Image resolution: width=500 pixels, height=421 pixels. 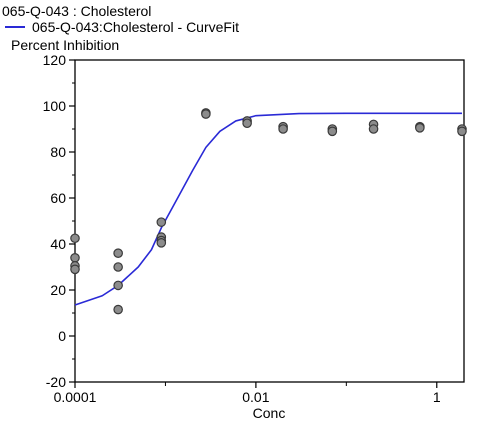 I want to click on x-axis-label: Conc, so click(x=269, y=413).